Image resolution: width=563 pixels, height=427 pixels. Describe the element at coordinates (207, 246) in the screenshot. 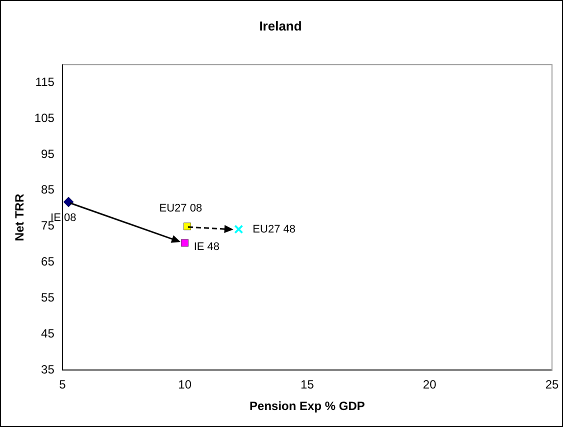

I see `series-label: IE 48` at that location.